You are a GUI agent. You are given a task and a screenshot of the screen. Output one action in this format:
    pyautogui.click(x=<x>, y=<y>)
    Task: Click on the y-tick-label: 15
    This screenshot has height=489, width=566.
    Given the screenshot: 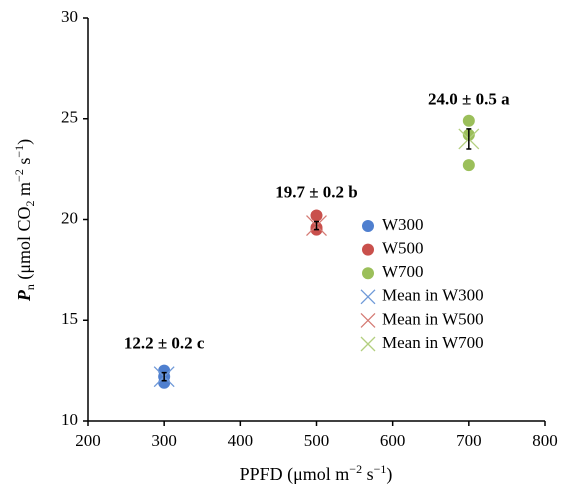 What is the action you would take?
    pyautogui.click(x=69, y=318)
    